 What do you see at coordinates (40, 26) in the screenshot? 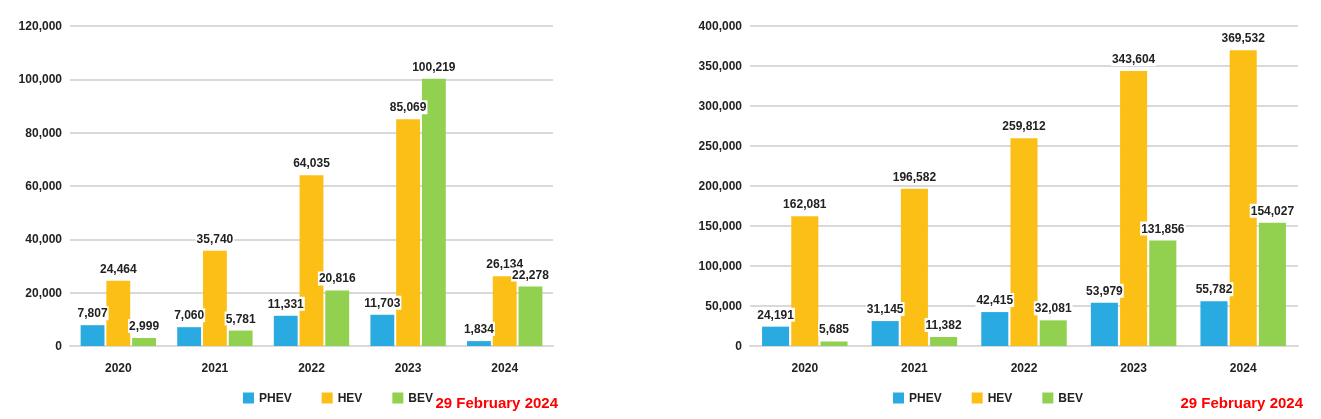
I see `y-tick-label: 120,000` at bounding box center [40, 26].